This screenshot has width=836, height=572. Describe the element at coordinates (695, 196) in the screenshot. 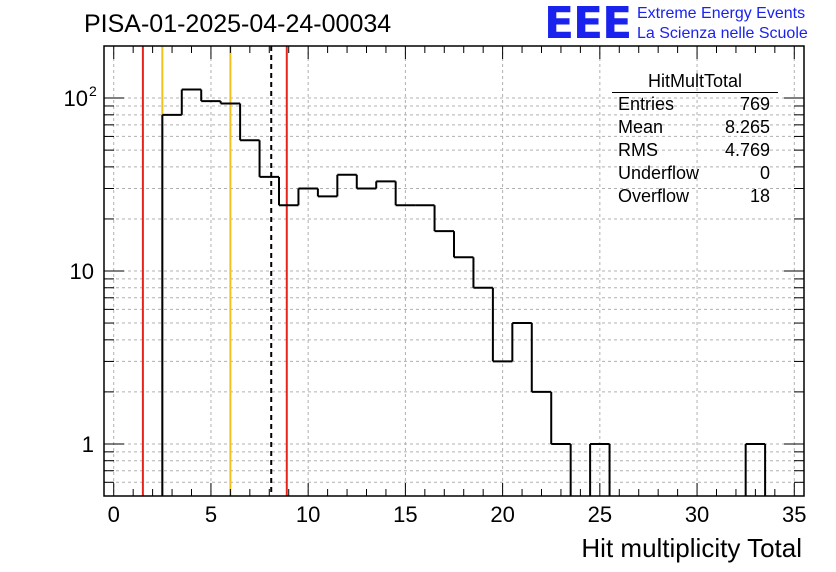

I see `stats-row-overflow: Overflow 18` at that location.